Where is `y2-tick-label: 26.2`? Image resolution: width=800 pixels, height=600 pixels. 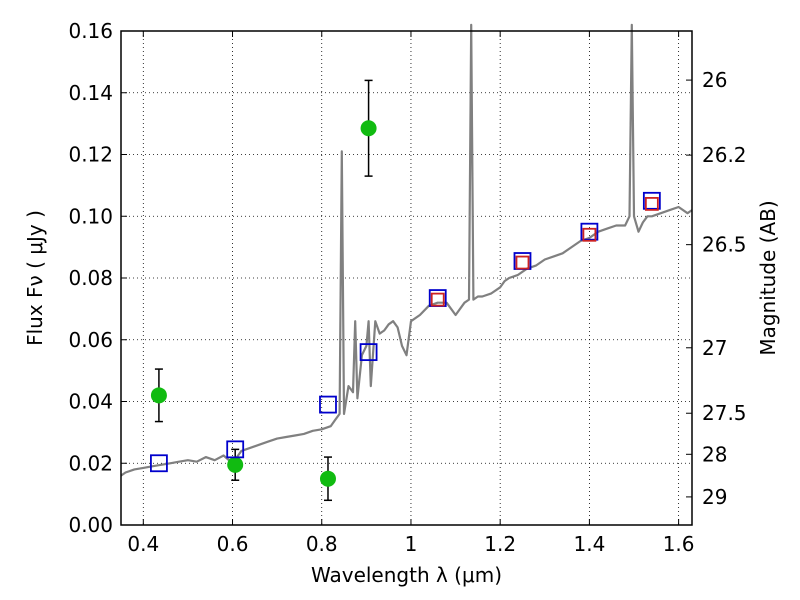
y2-tick-label: 26.2 is located at coordinates (724, 155).